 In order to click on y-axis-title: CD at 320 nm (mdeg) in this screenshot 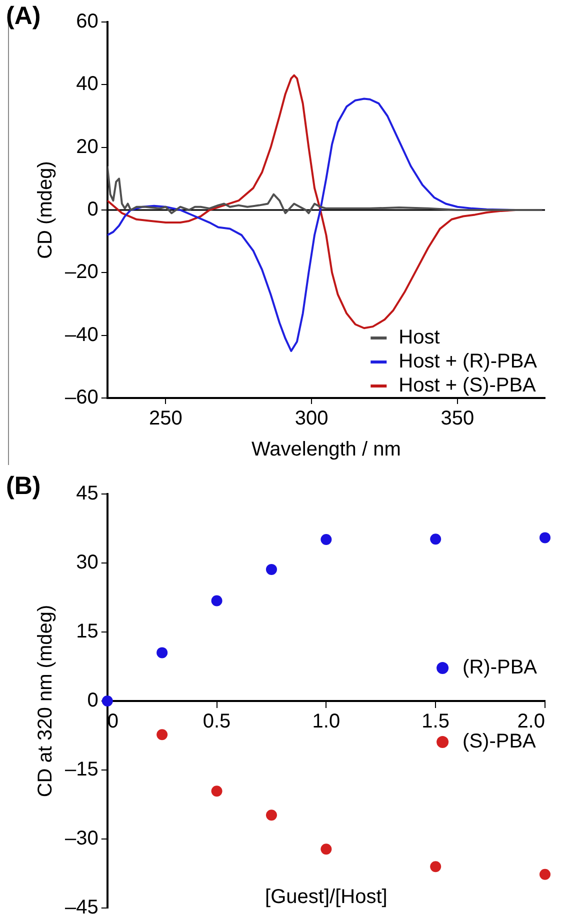, I will do `click(45, 701)`.